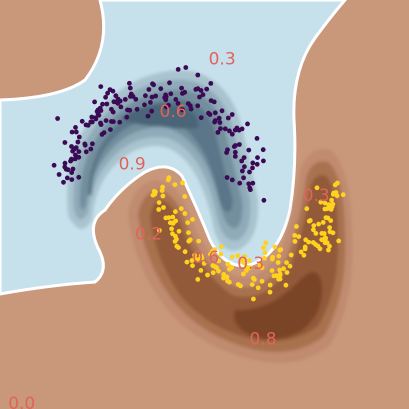 Image resolution: width=409 pixels, height=409 pixels. Describe the element at coordinates (263, 340) in the screenshot. I see `contour-label: 0.8` at that location.